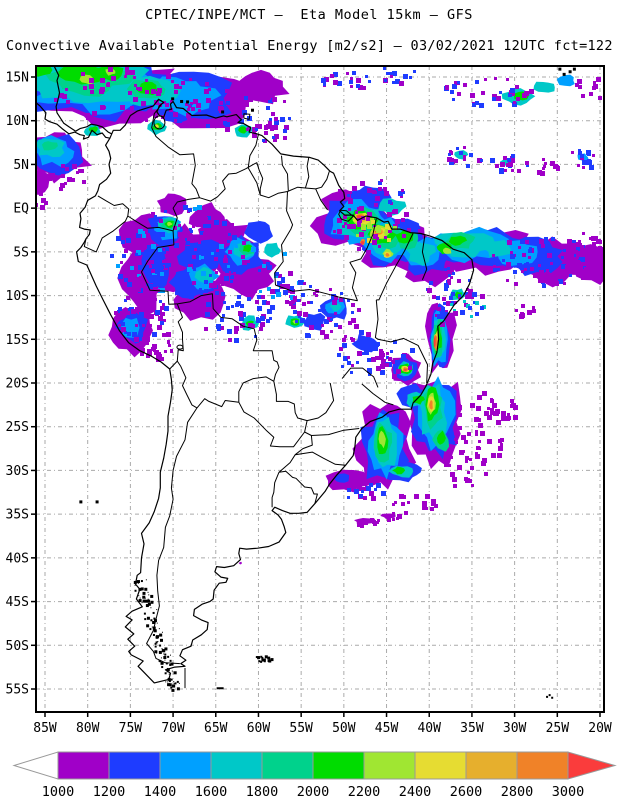  Describe the element at coordinates (134, 765) in the screenshot. I see `colorbar-segment` at that location.